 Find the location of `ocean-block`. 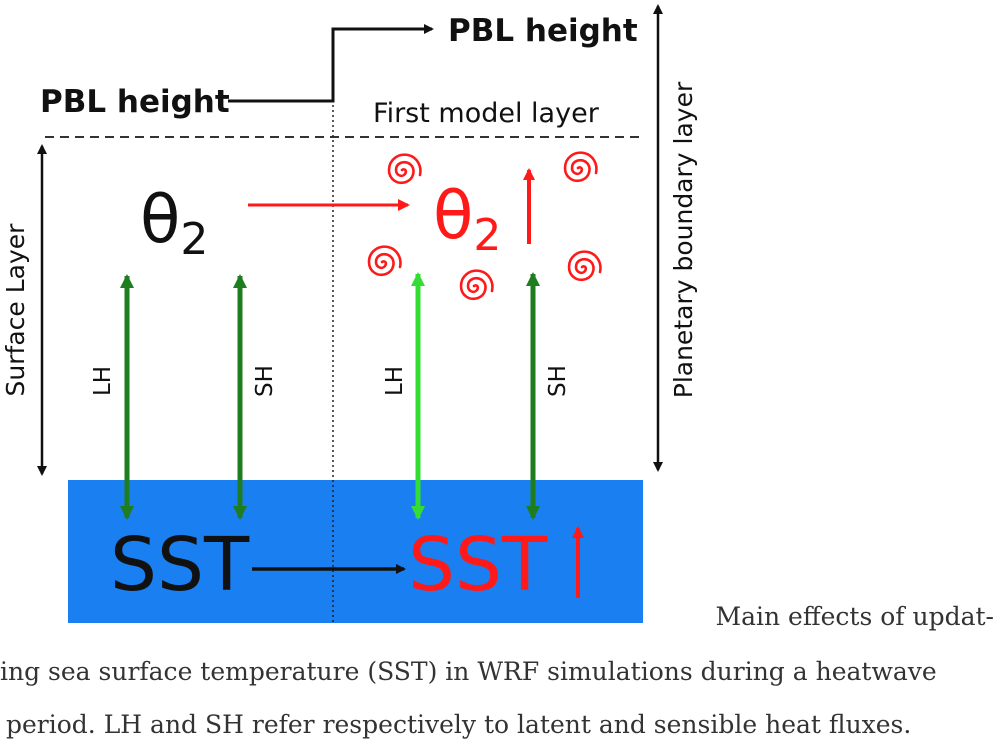

ocean-block is located at coordinates (355, 551).